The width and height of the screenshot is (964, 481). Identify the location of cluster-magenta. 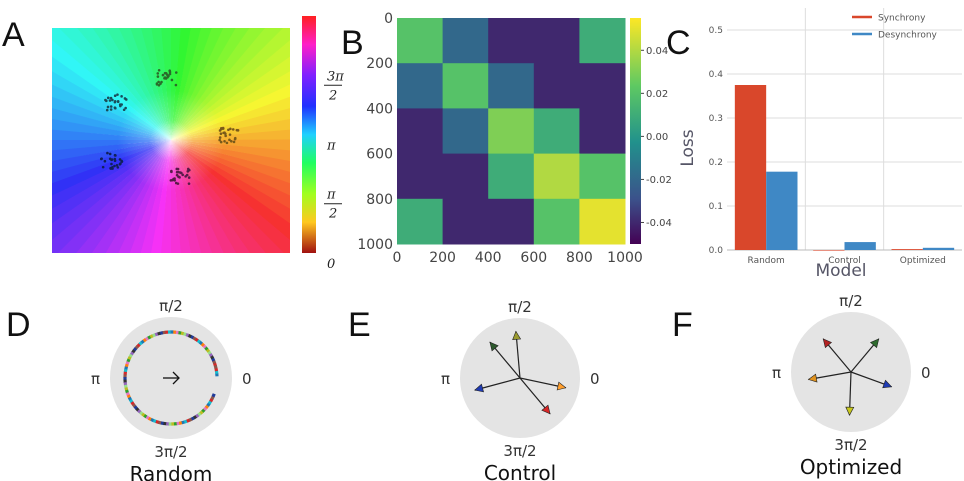
(180, 176).